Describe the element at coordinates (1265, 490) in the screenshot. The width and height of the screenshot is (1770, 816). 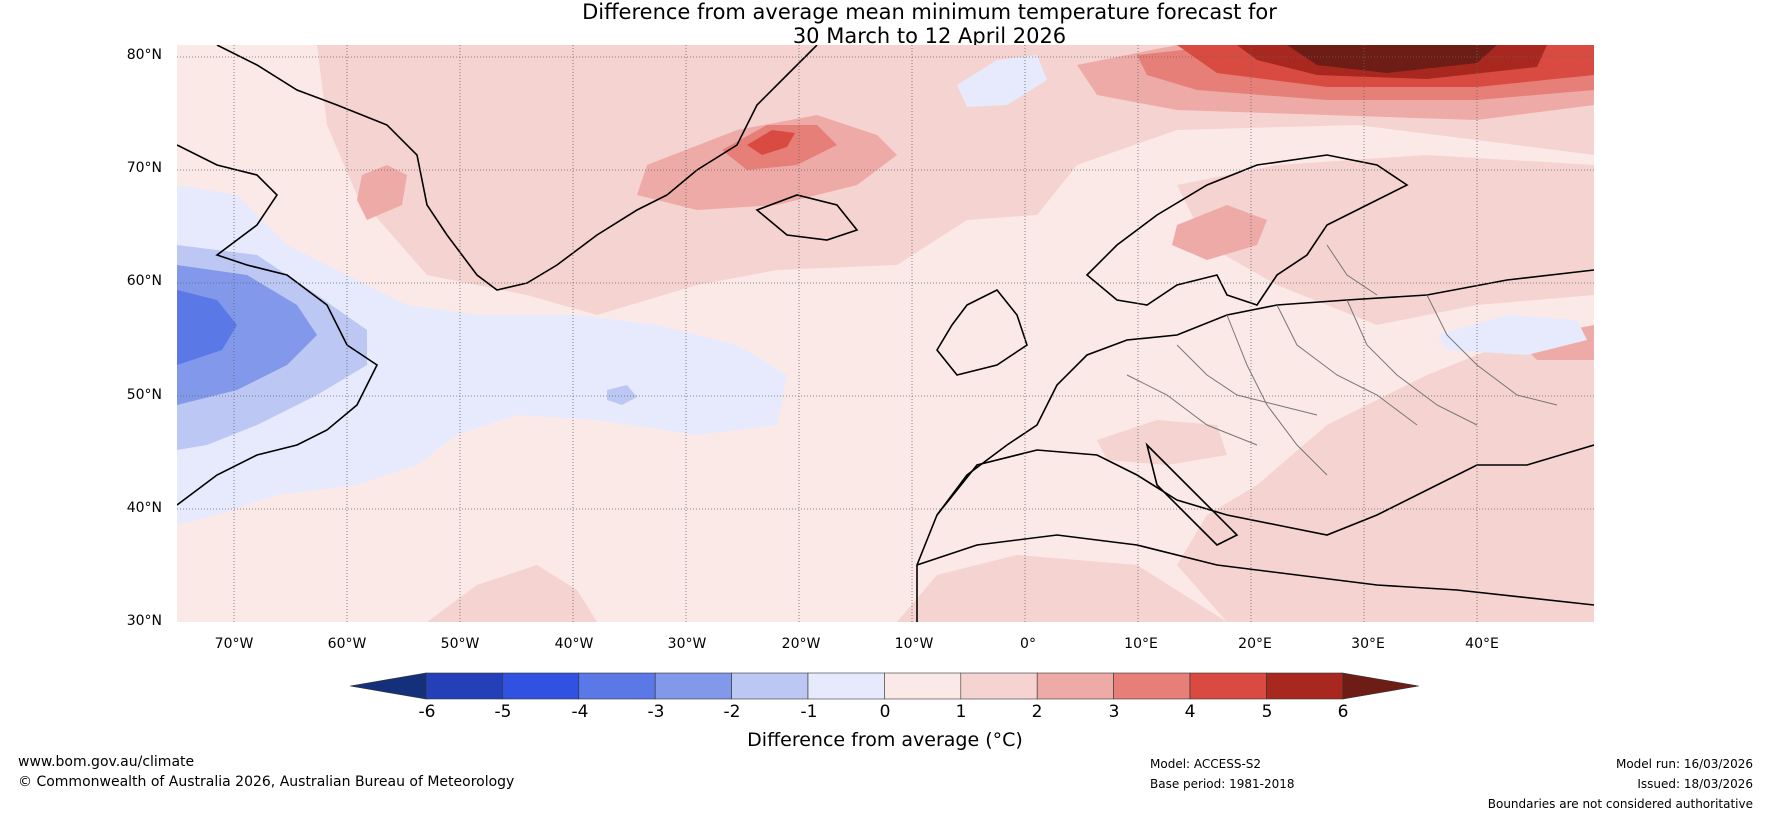
I see `coast-iberia-med` at that location.